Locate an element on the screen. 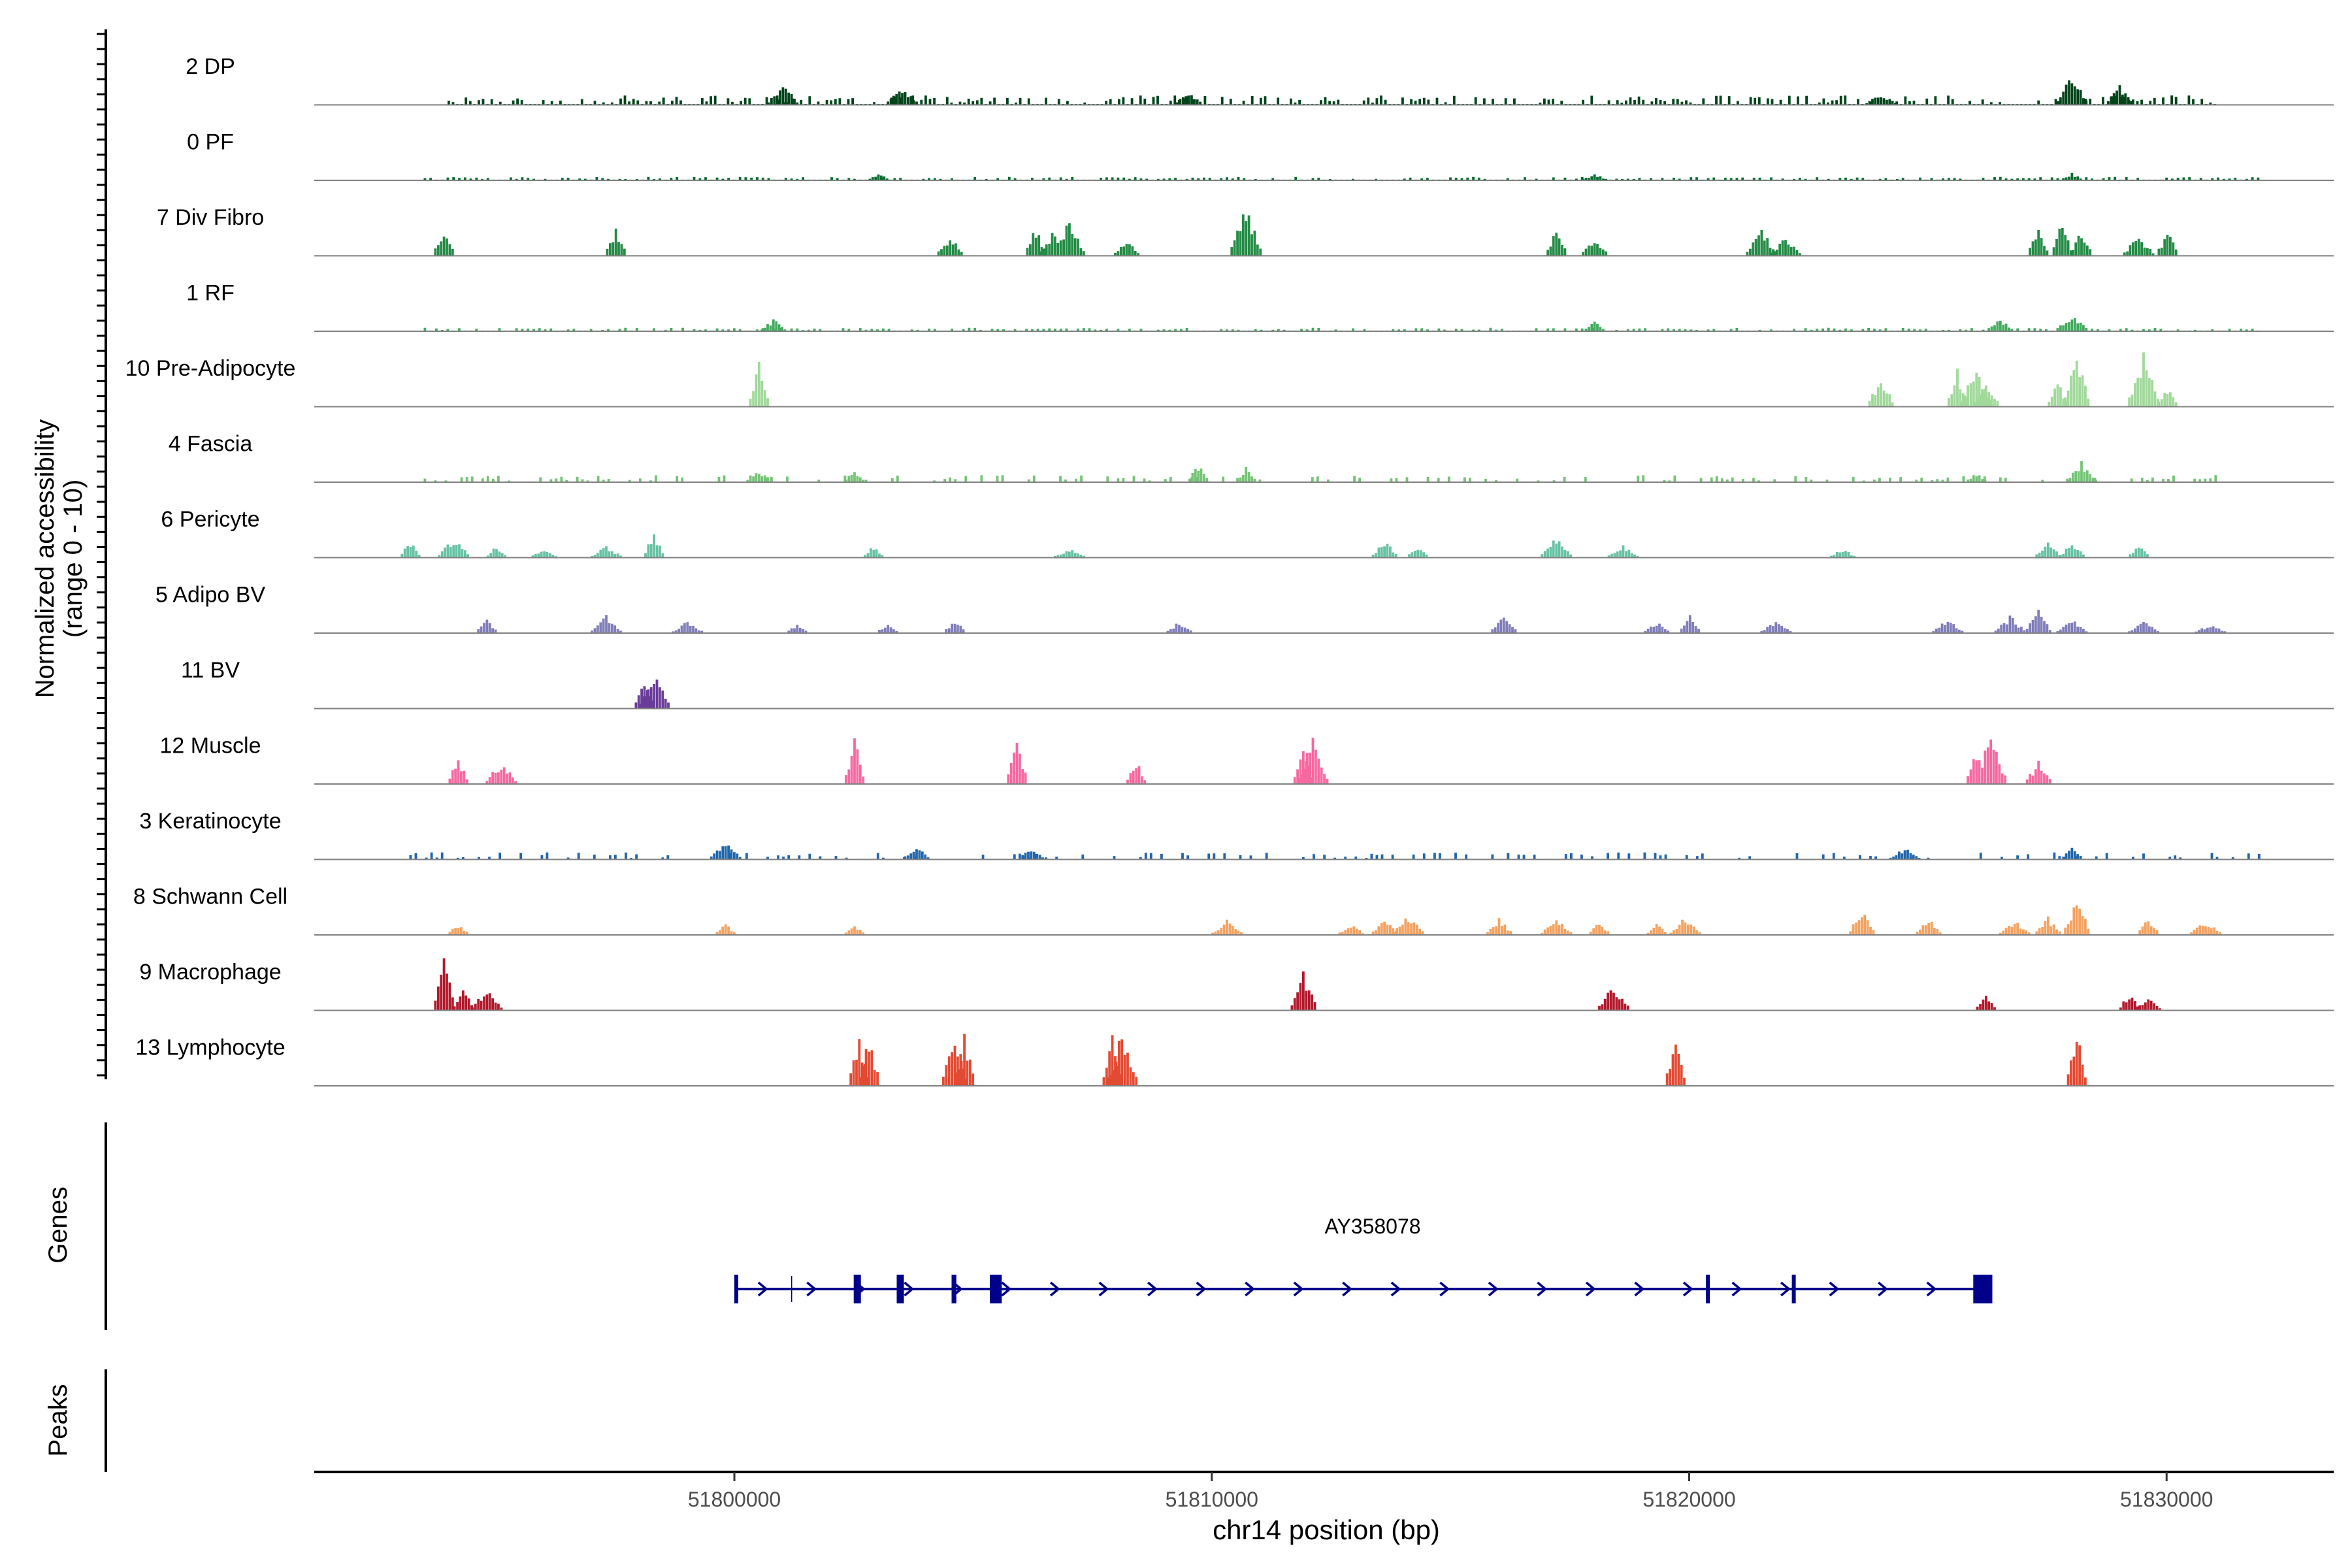 The height and width of the screenshot is (1568, 2352). track-5: 10 Pre-Adipocyte is located at coordinates (1229, 380).